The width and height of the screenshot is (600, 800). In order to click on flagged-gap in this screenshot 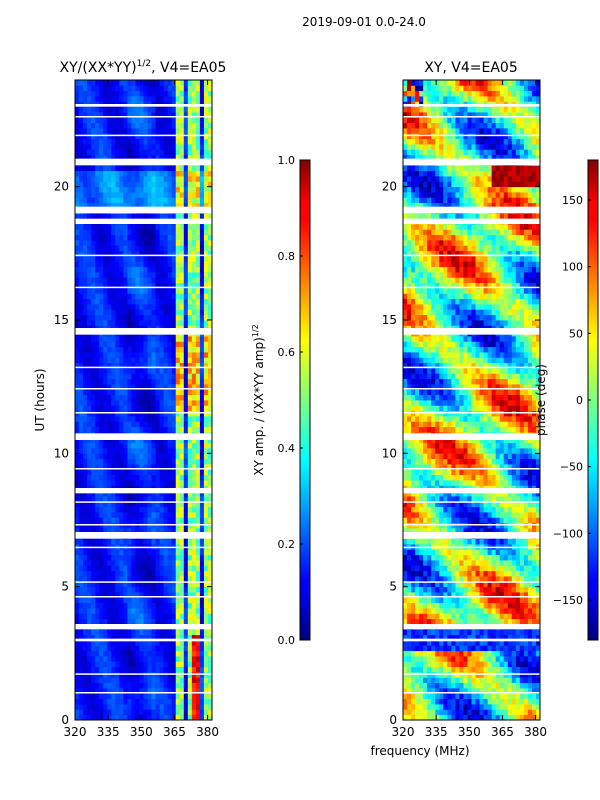, I will do `click(143, 255)`.